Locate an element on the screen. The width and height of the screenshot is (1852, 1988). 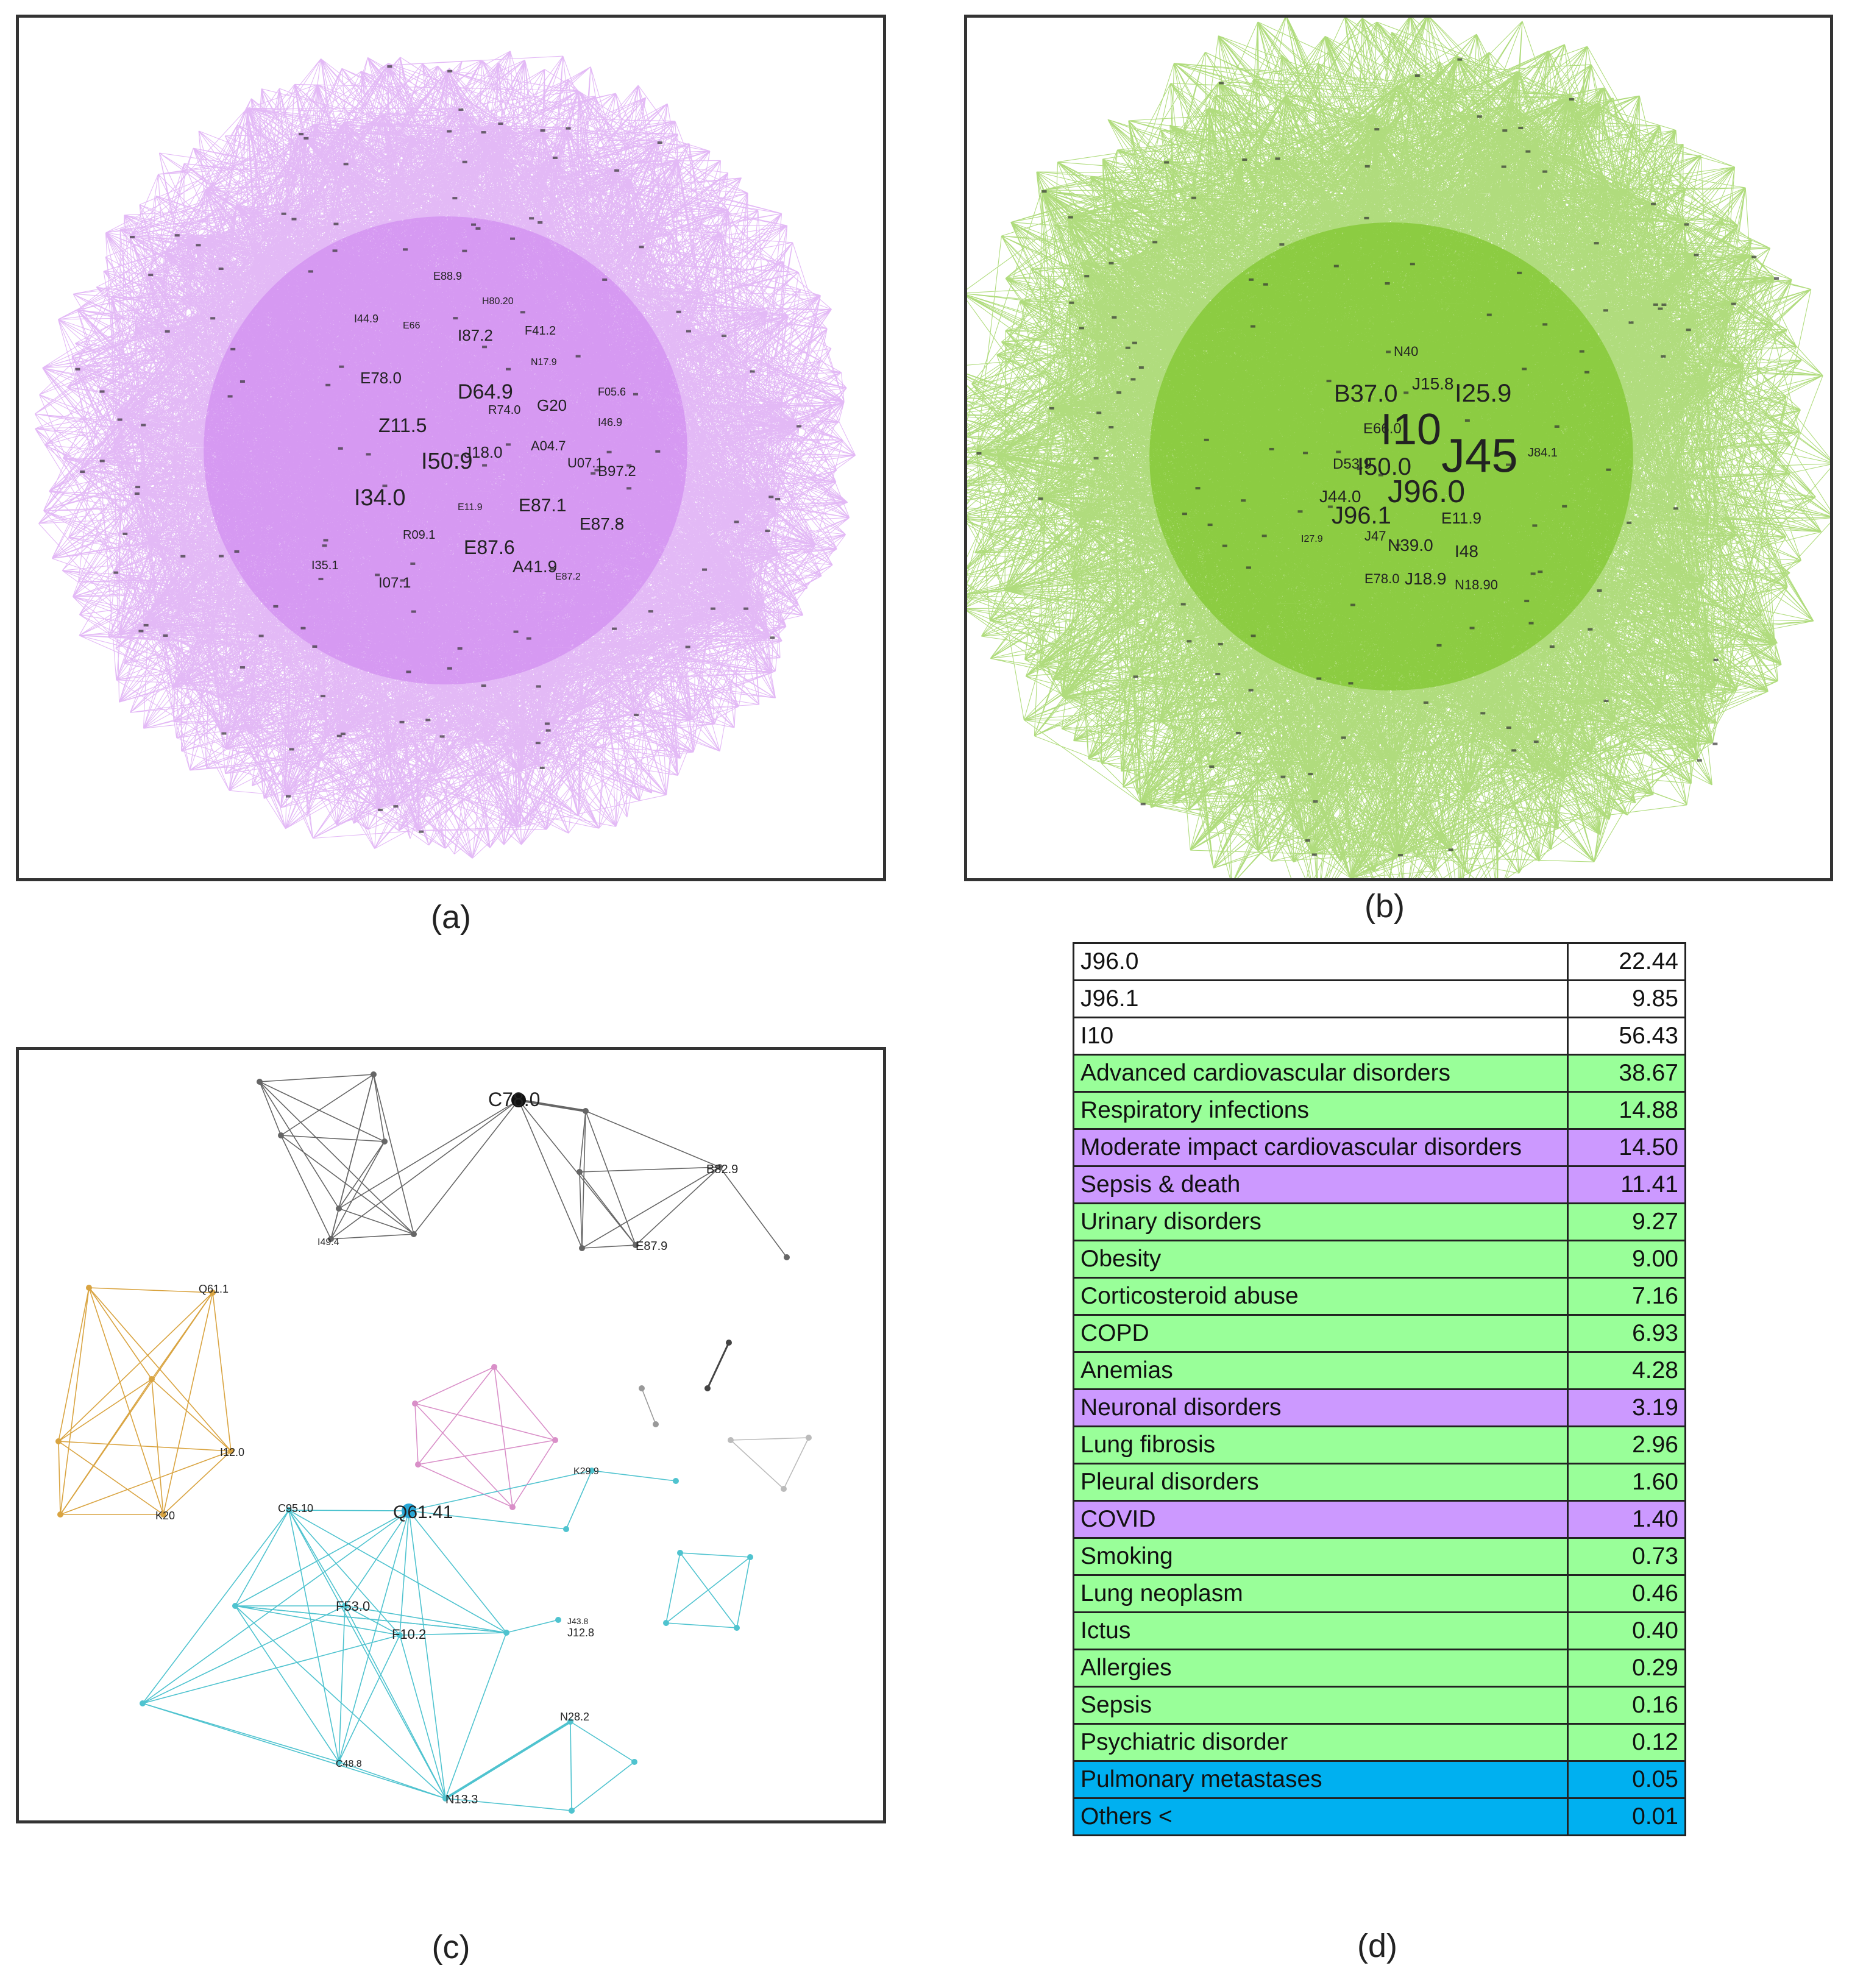
network-a-node-label: J18.0 is located at coordinates (483, 452).